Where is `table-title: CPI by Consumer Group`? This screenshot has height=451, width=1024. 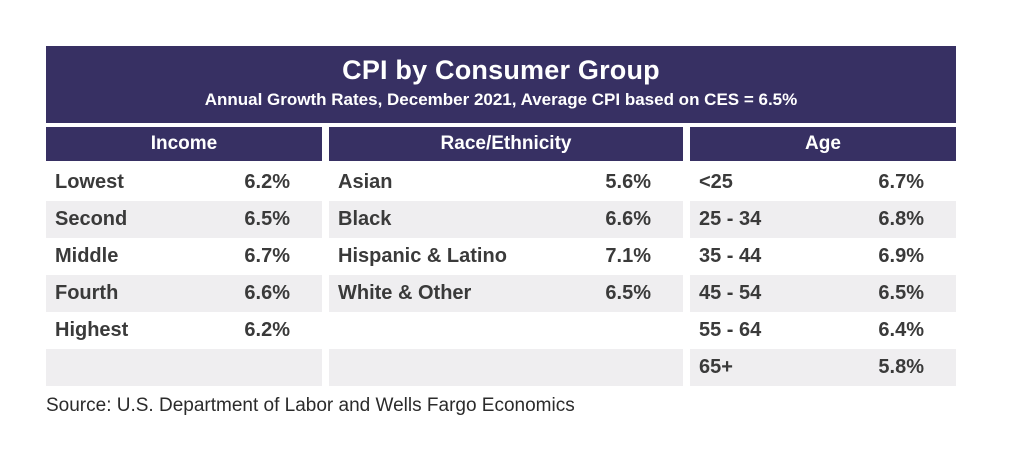
table-title: CPI by Consumer Group is located at coordinates (501, 70).